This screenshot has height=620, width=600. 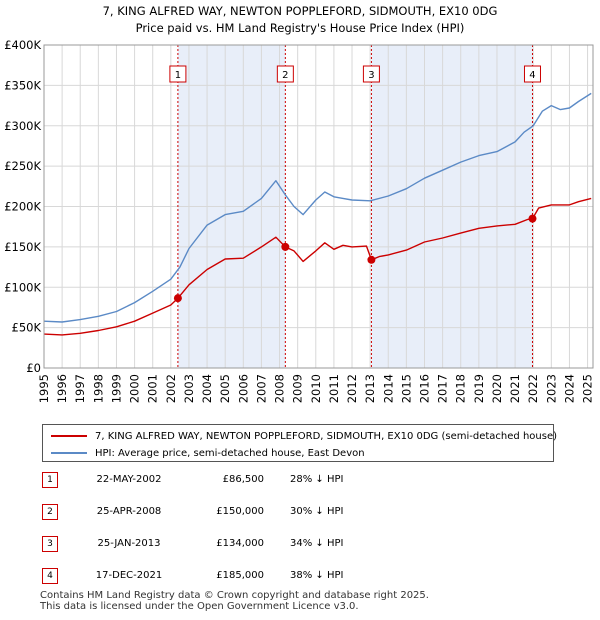 I want to click on x-tick-label: 2024, so click(x=569, y=388).